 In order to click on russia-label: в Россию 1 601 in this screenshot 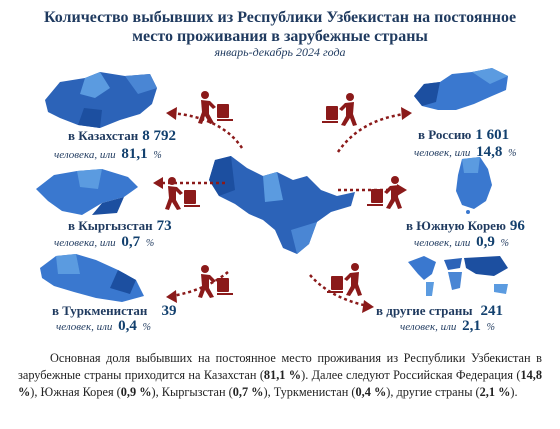, I will do `click(463, 135)`.